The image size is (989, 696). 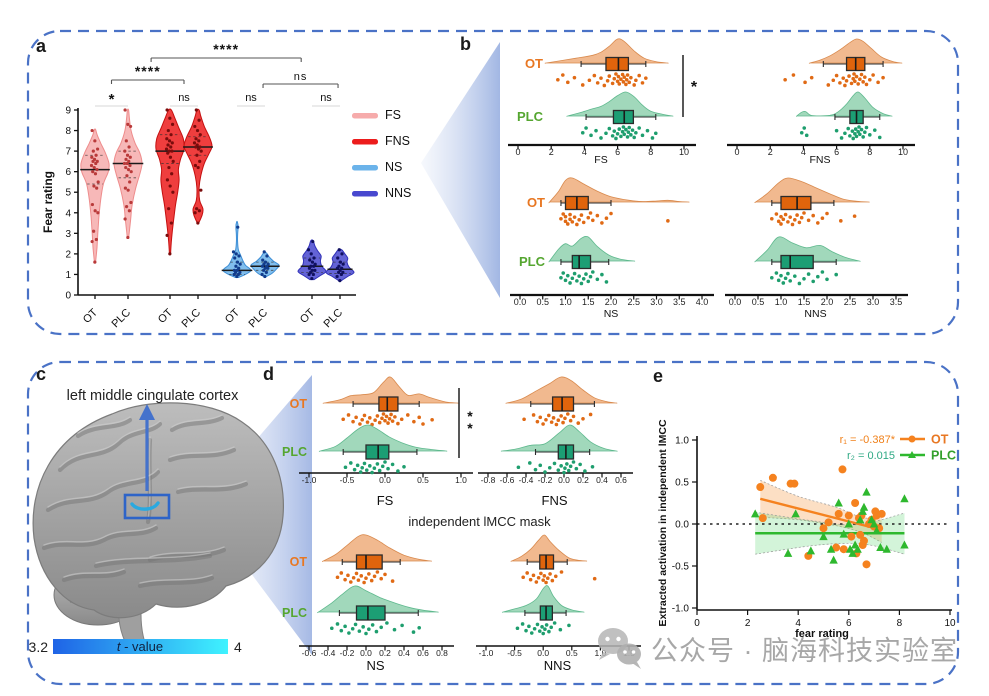 I want to click on panel-c-label: c, so click(x=41, y=374).